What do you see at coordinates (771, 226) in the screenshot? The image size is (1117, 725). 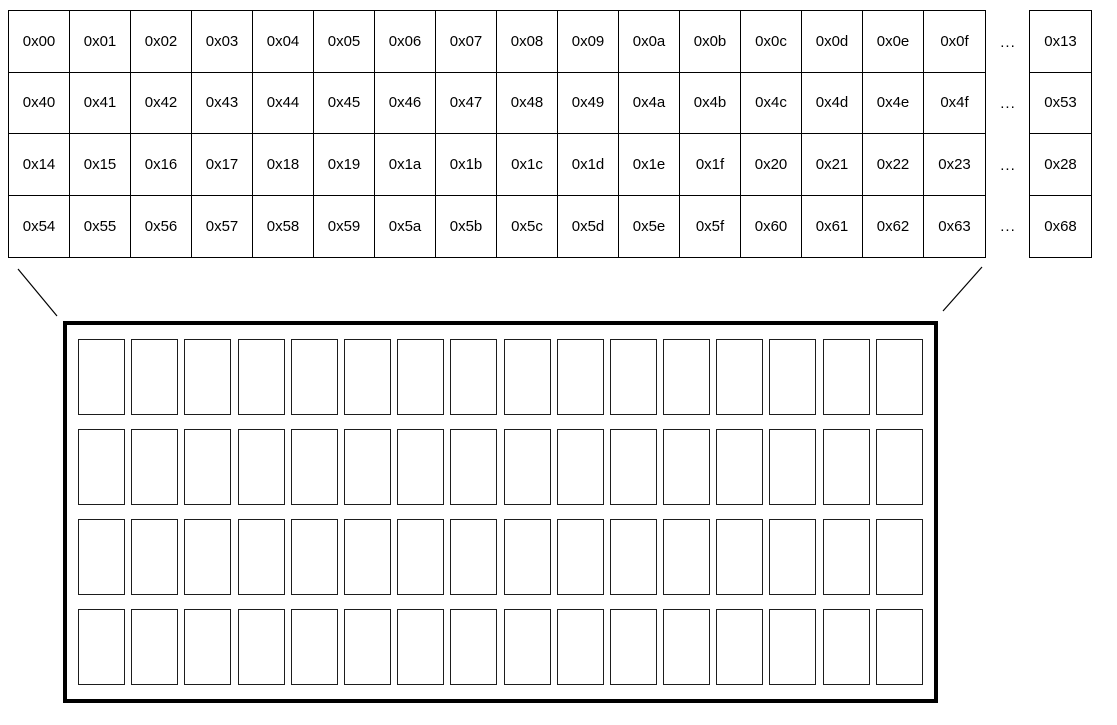 I see `address-cell: 0x60` at bounding box center [771, 226].